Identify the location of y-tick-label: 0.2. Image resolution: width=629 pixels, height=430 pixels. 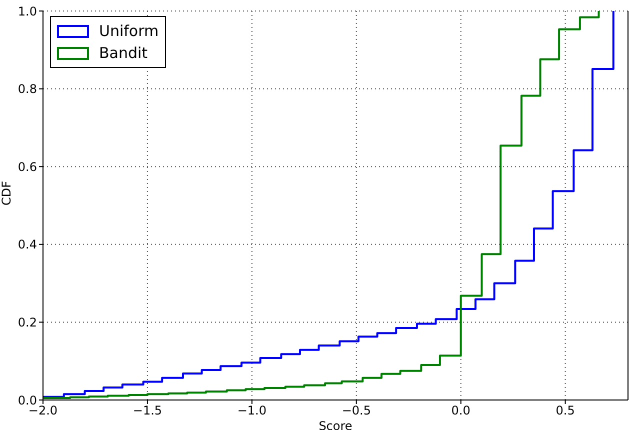
(27, 322).